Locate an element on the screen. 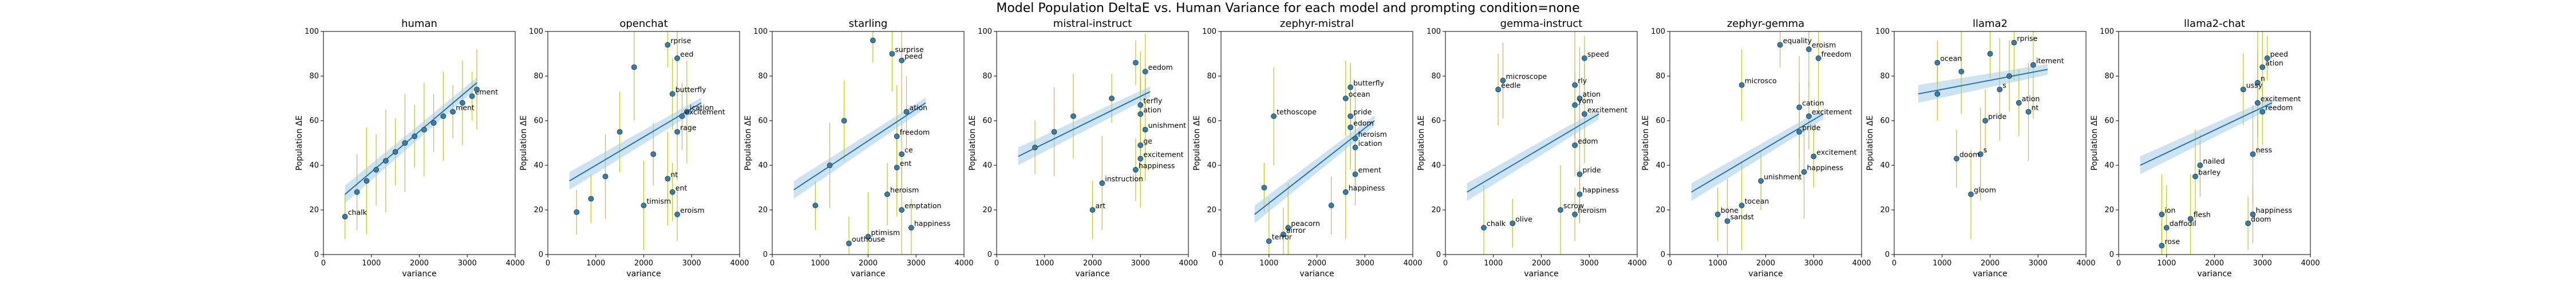 Image resolution: width=2576 pixels, height=286 pixels. point-label: pride is located at coordinates (1592, 170).